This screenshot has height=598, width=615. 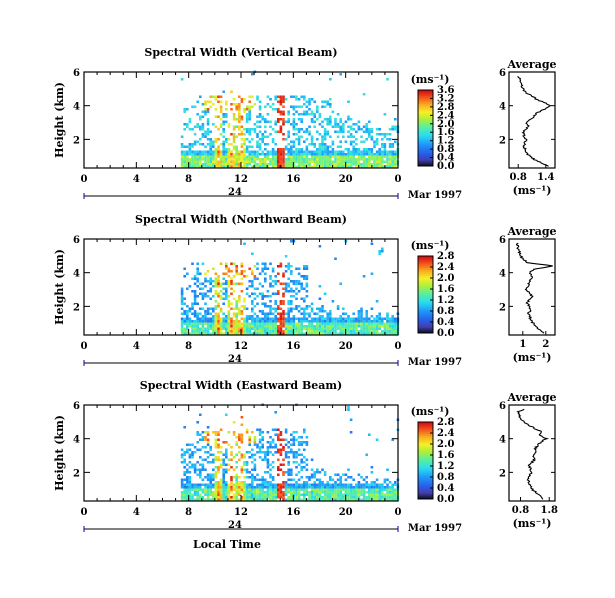 What do you see at coordinates (435, 362) in the screenshot?
I see `date-label: Mar 1997` at bounding box center [435, 362].